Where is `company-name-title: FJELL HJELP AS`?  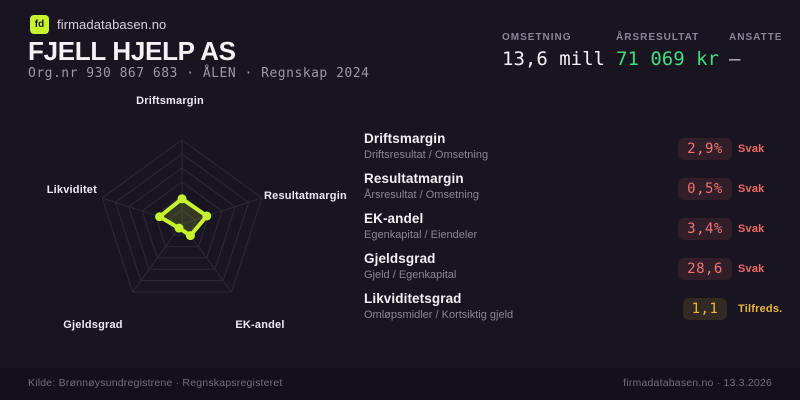 company-name-title: FJELL HJELP AS is located at coordinates (132, 51).